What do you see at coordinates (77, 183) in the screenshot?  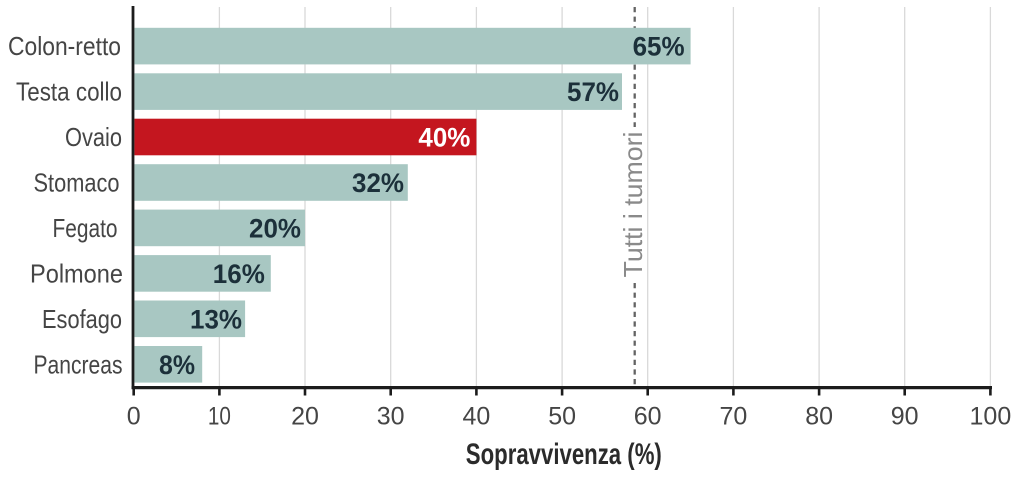 I see `svg-text: Stomaco` at bounding box center [77, 183].